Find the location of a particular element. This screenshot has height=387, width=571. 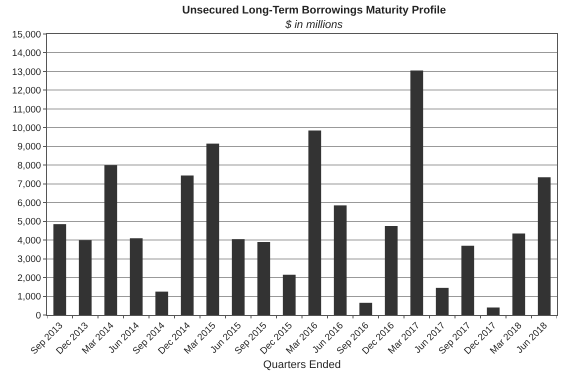

y-tick-label: 5,000 is located at coordinates (29, 222).